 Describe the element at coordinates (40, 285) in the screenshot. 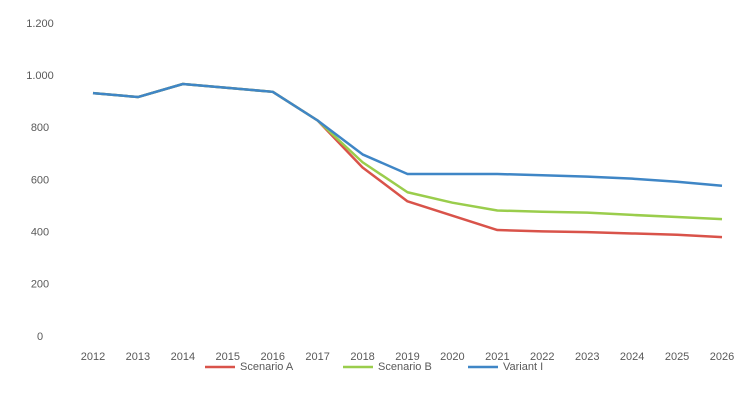

I see `y-tick-label: 200` at that location.